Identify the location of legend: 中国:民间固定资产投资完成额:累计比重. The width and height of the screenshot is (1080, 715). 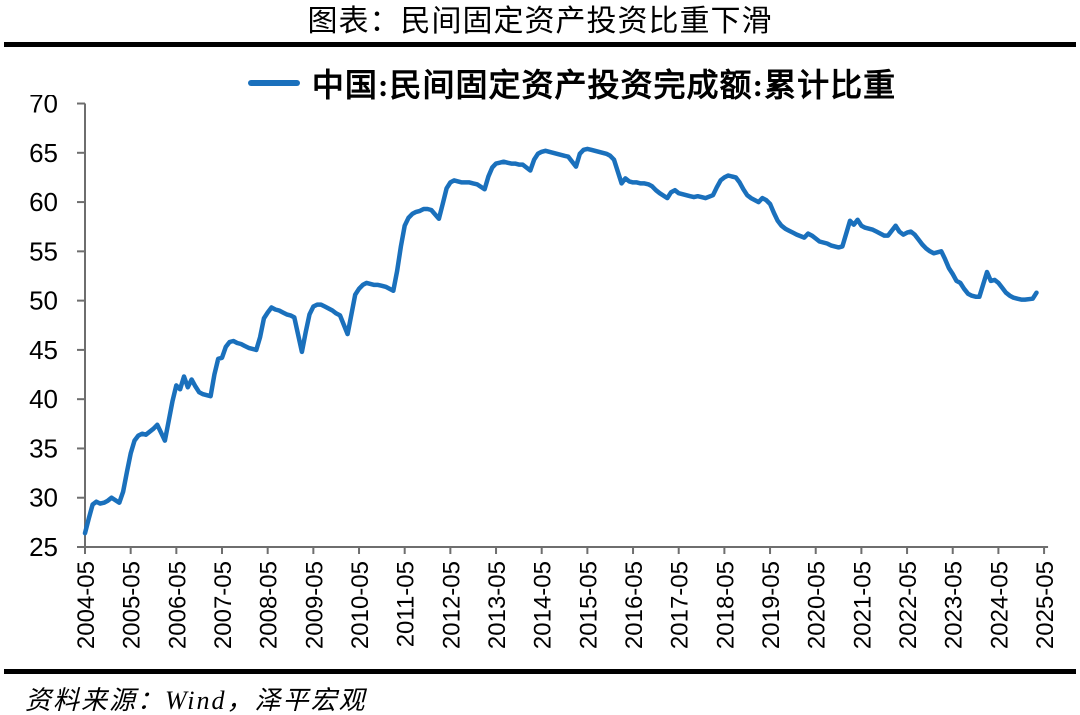
(556, 83).